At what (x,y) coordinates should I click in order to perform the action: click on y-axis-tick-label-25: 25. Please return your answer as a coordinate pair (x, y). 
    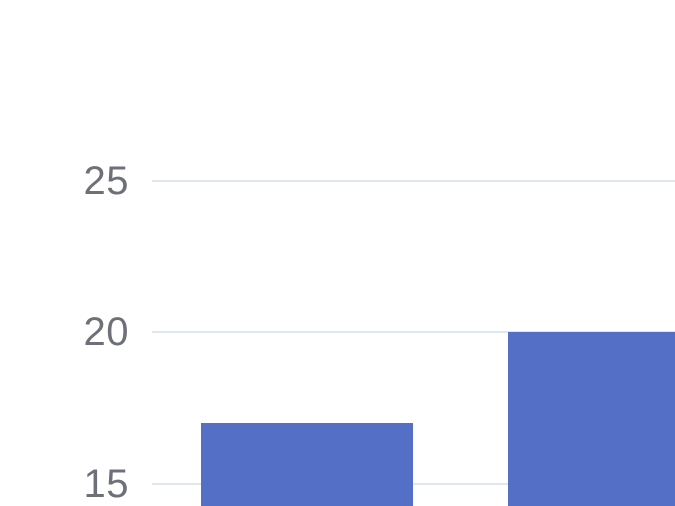
    Looking at the image, I should click on (106, 180).